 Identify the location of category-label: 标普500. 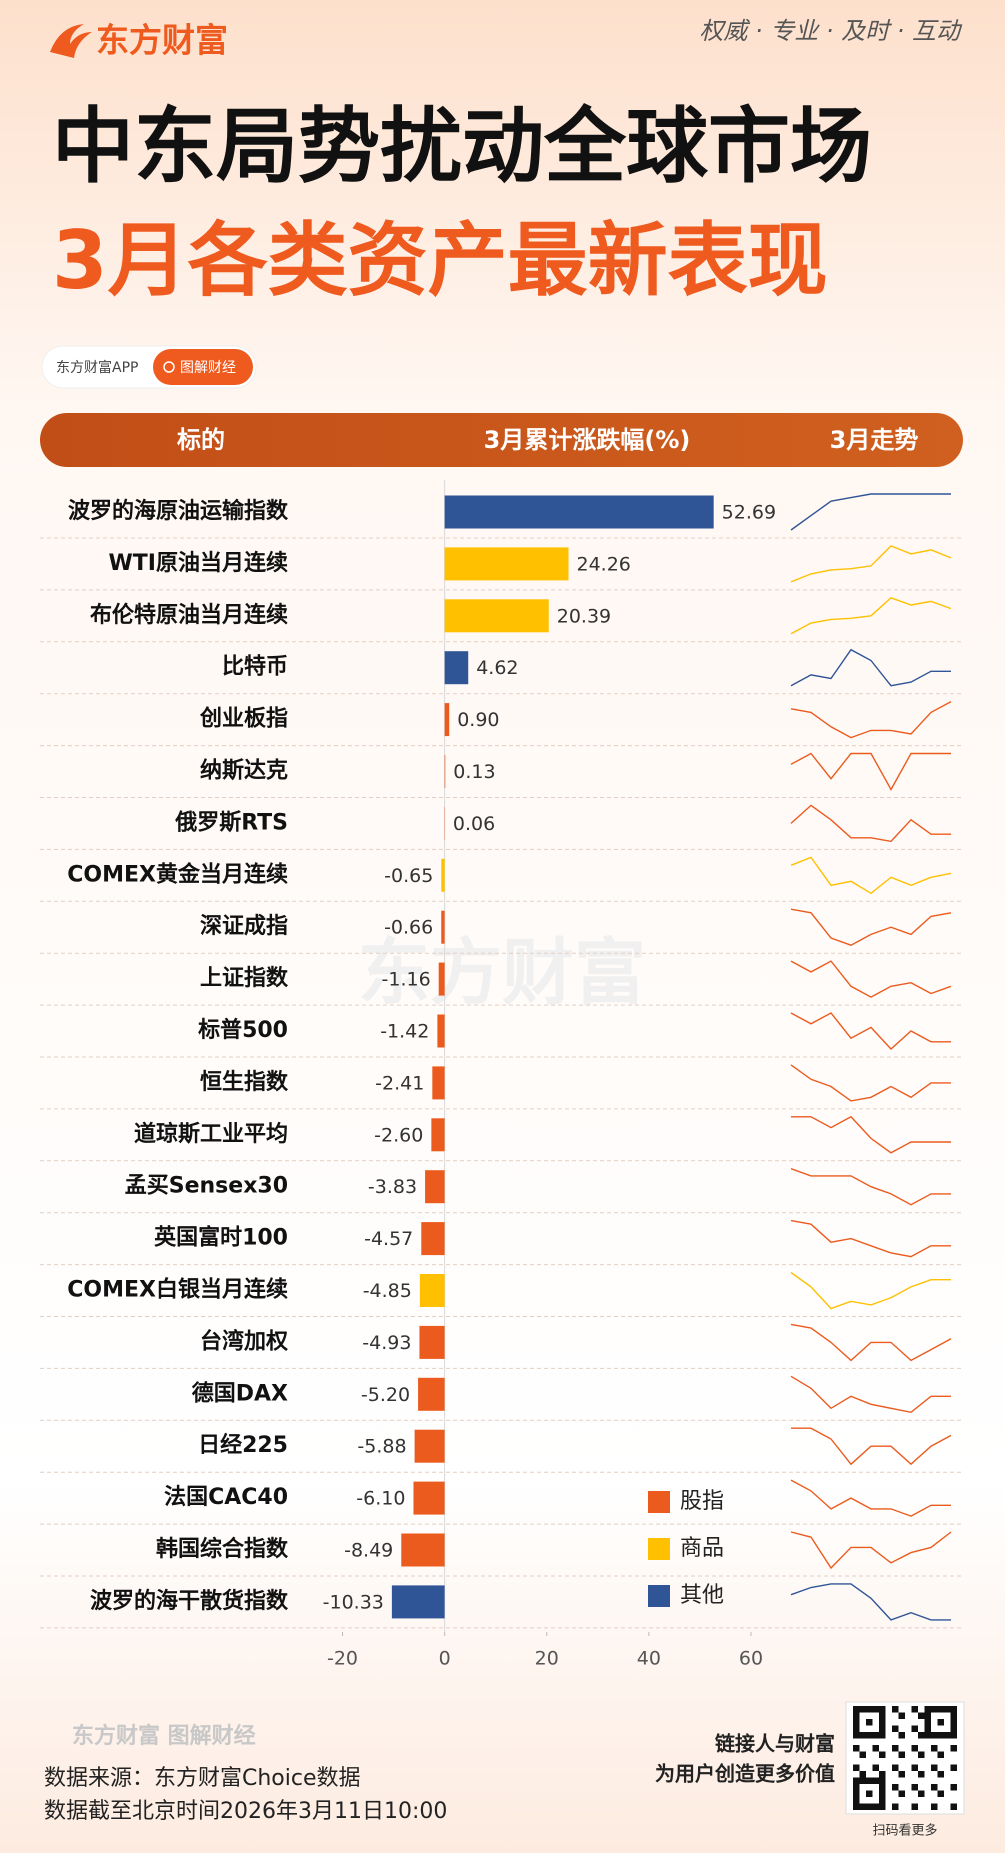
(243, 1030).